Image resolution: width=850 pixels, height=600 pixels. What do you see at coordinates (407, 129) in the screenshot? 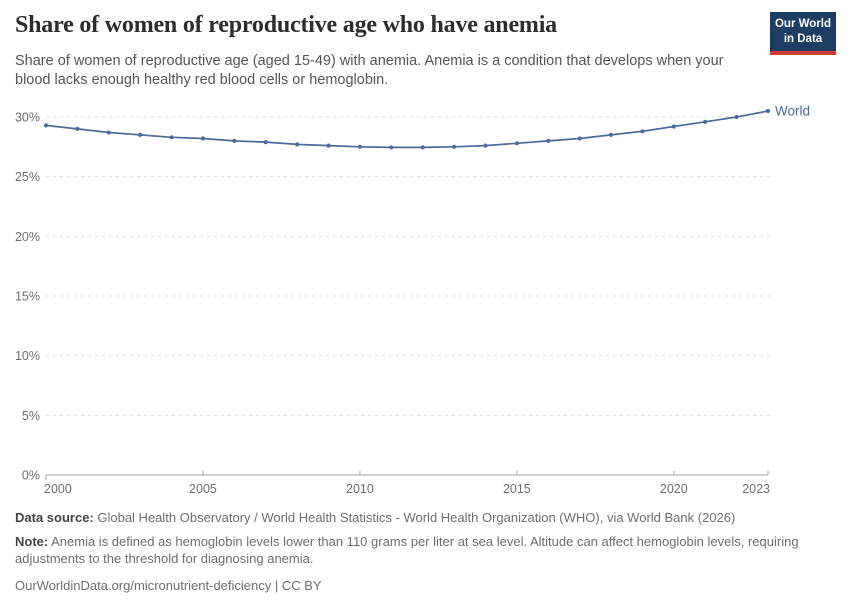
I see `series-line` at bounding box center [407, 129].